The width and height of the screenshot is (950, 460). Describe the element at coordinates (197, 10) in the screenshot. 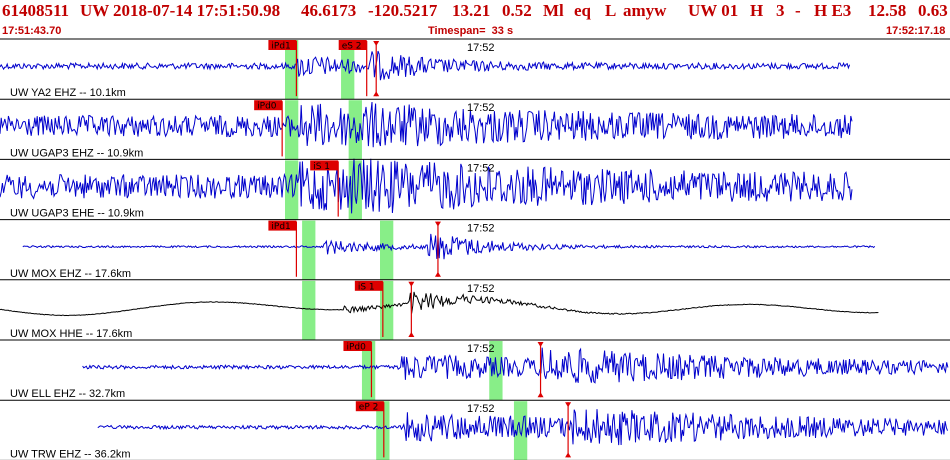

I see `event-datetime: 2018-07-14 17:51:50.98` at that location.